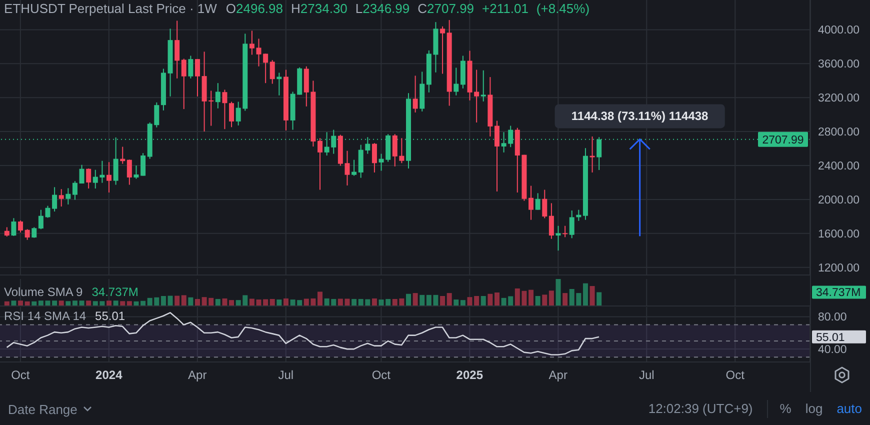  Describe the element at coordinates (783, 140) in the screenshot. I see `ref-line-label: 2707.99` at that location.